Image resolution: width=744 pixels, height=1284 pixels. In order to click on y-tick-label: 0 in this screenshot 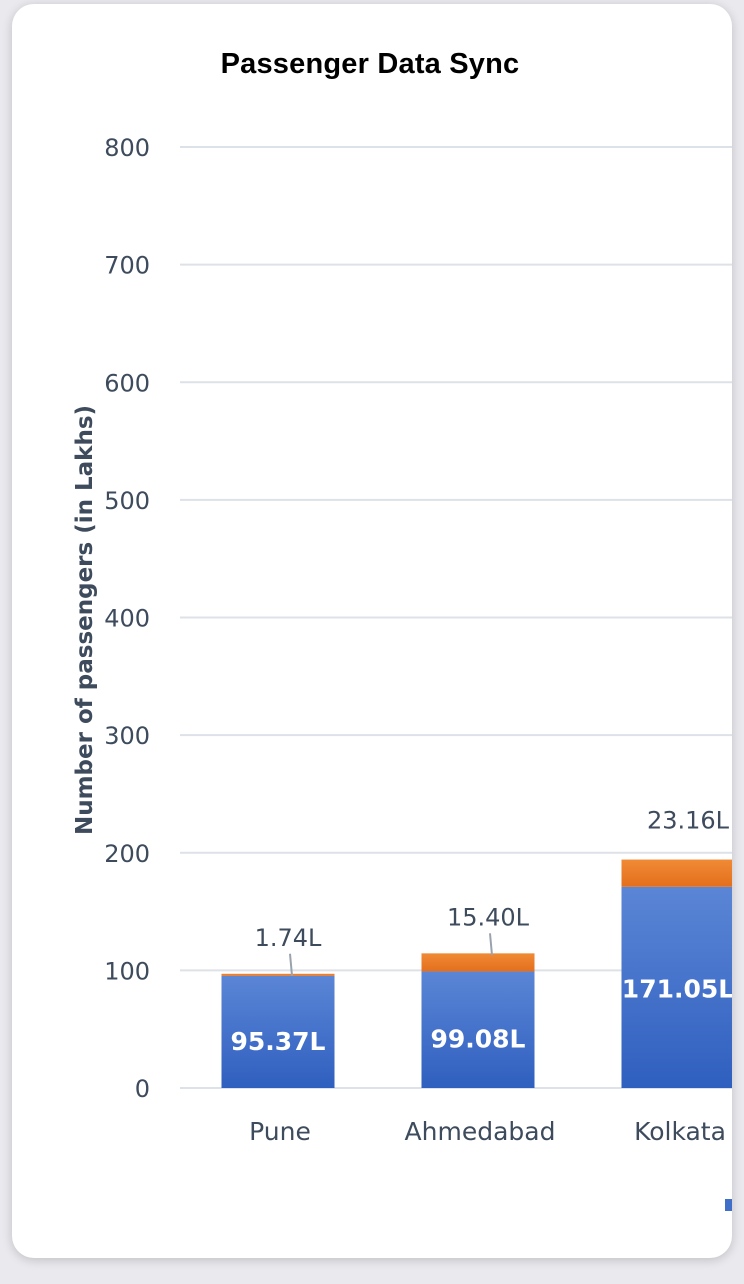, I will do `click(142, 1089)`.